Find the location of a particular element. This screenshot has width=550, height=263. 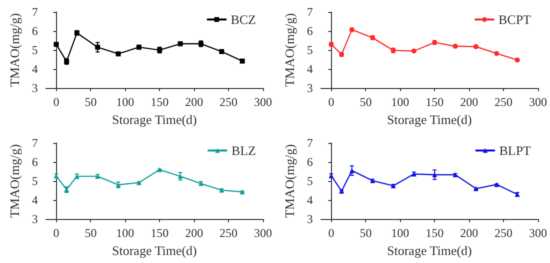

legend-label: BCPT is located at coordinates (515, 19).